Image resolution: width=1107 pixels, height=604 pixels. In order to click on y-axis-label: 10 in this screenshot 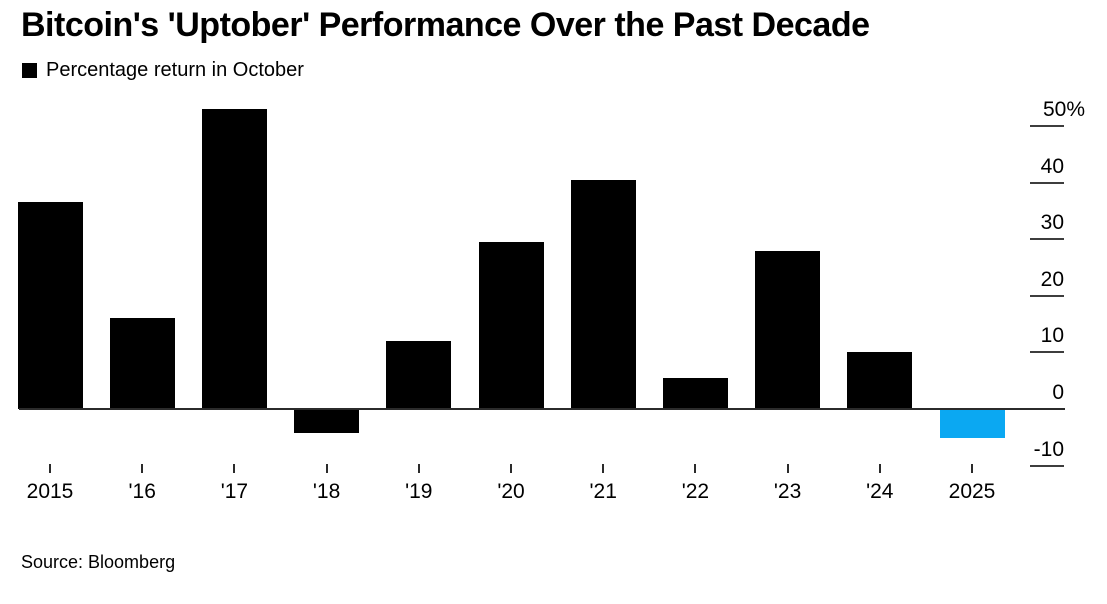, I will do `click(1052, 336)`.